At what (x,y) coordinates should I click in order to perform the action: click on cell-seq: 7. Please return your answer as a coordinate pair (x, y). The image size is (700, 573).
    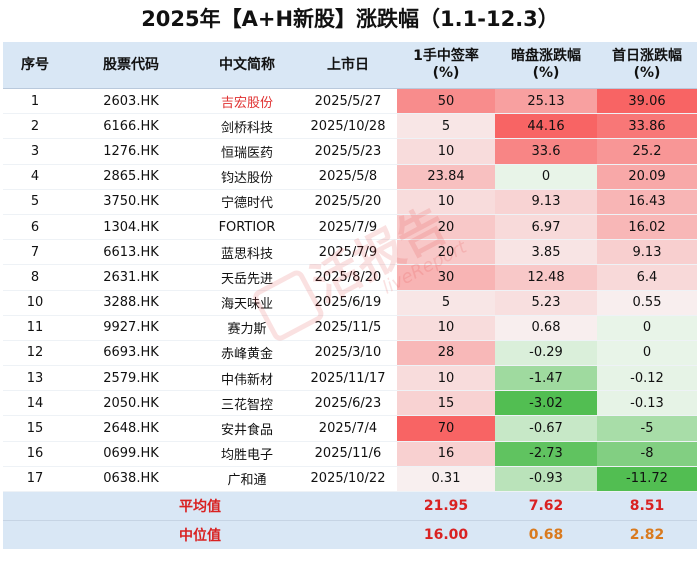
    Looking at the image, I should click on (35, 252).